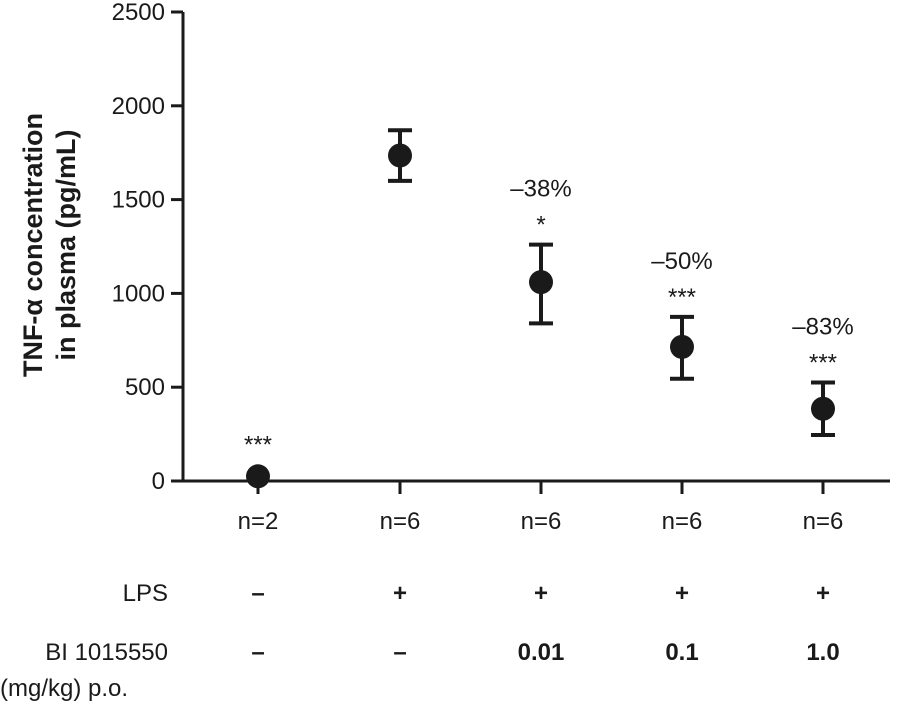  What do you see at coordinates (64, 688) in the screenshot?
I see `row-label-dose-line-2: (mg/kg) p.o.` at bounding box center [64, 688].